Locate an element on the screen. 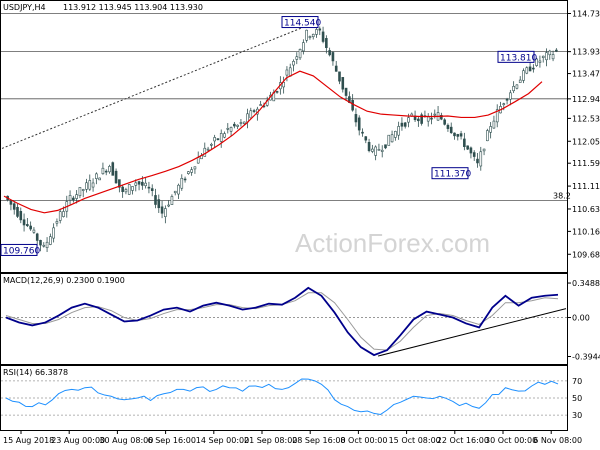 The height and width of the screenshot is (450, 600). rsi-tick-label: 30 is located at coordinates (577, 415).